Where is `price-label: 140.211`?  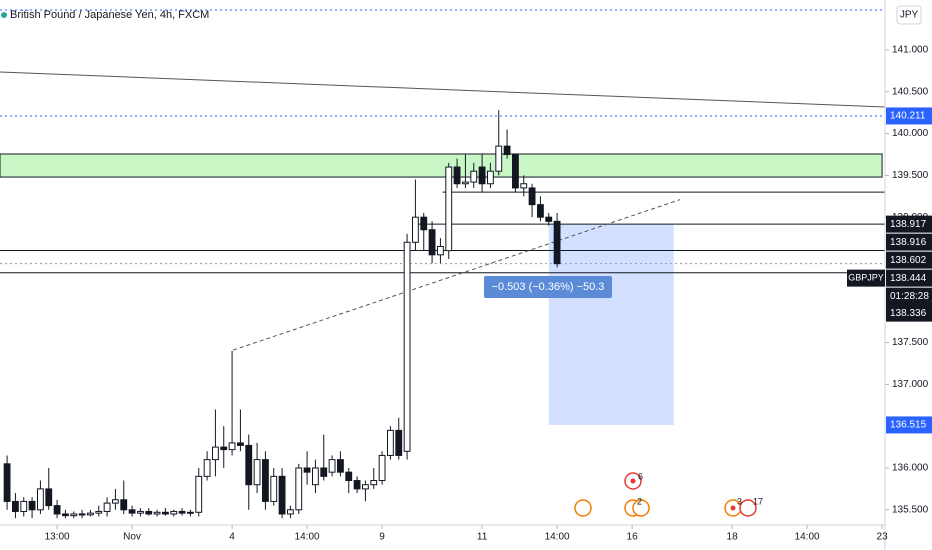 price-label: 140.211 is located at coordinates (908, 116).